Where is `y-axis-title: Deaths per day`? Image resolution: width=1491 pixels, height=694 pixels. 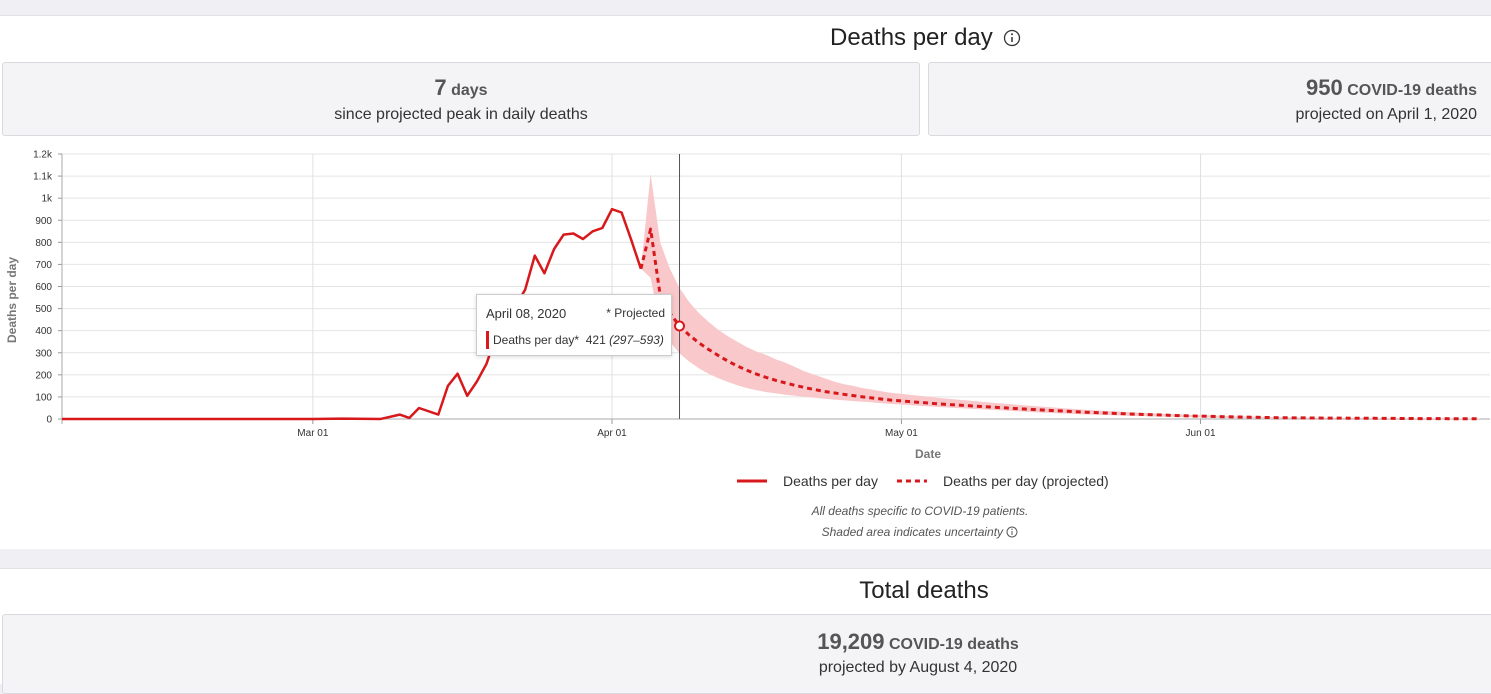
y-axis-title: Deaths per day is located at coordinates (12, 300).